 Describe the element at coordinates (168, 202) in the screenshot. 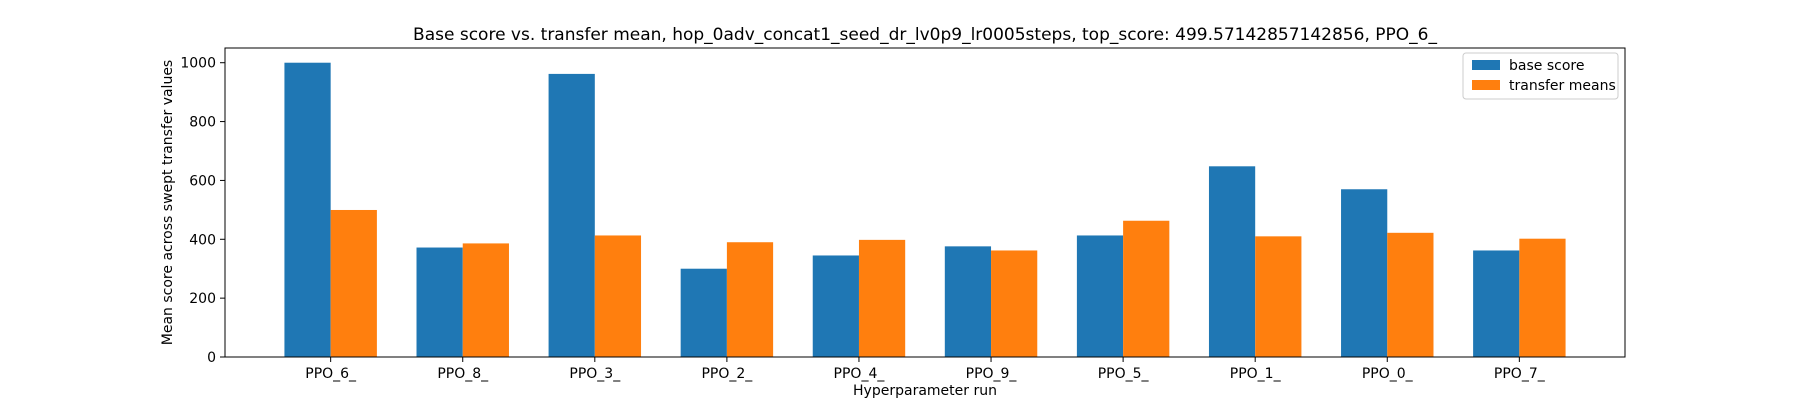

I see `y-axis-label: Mean score across swept transfer values` at that location.